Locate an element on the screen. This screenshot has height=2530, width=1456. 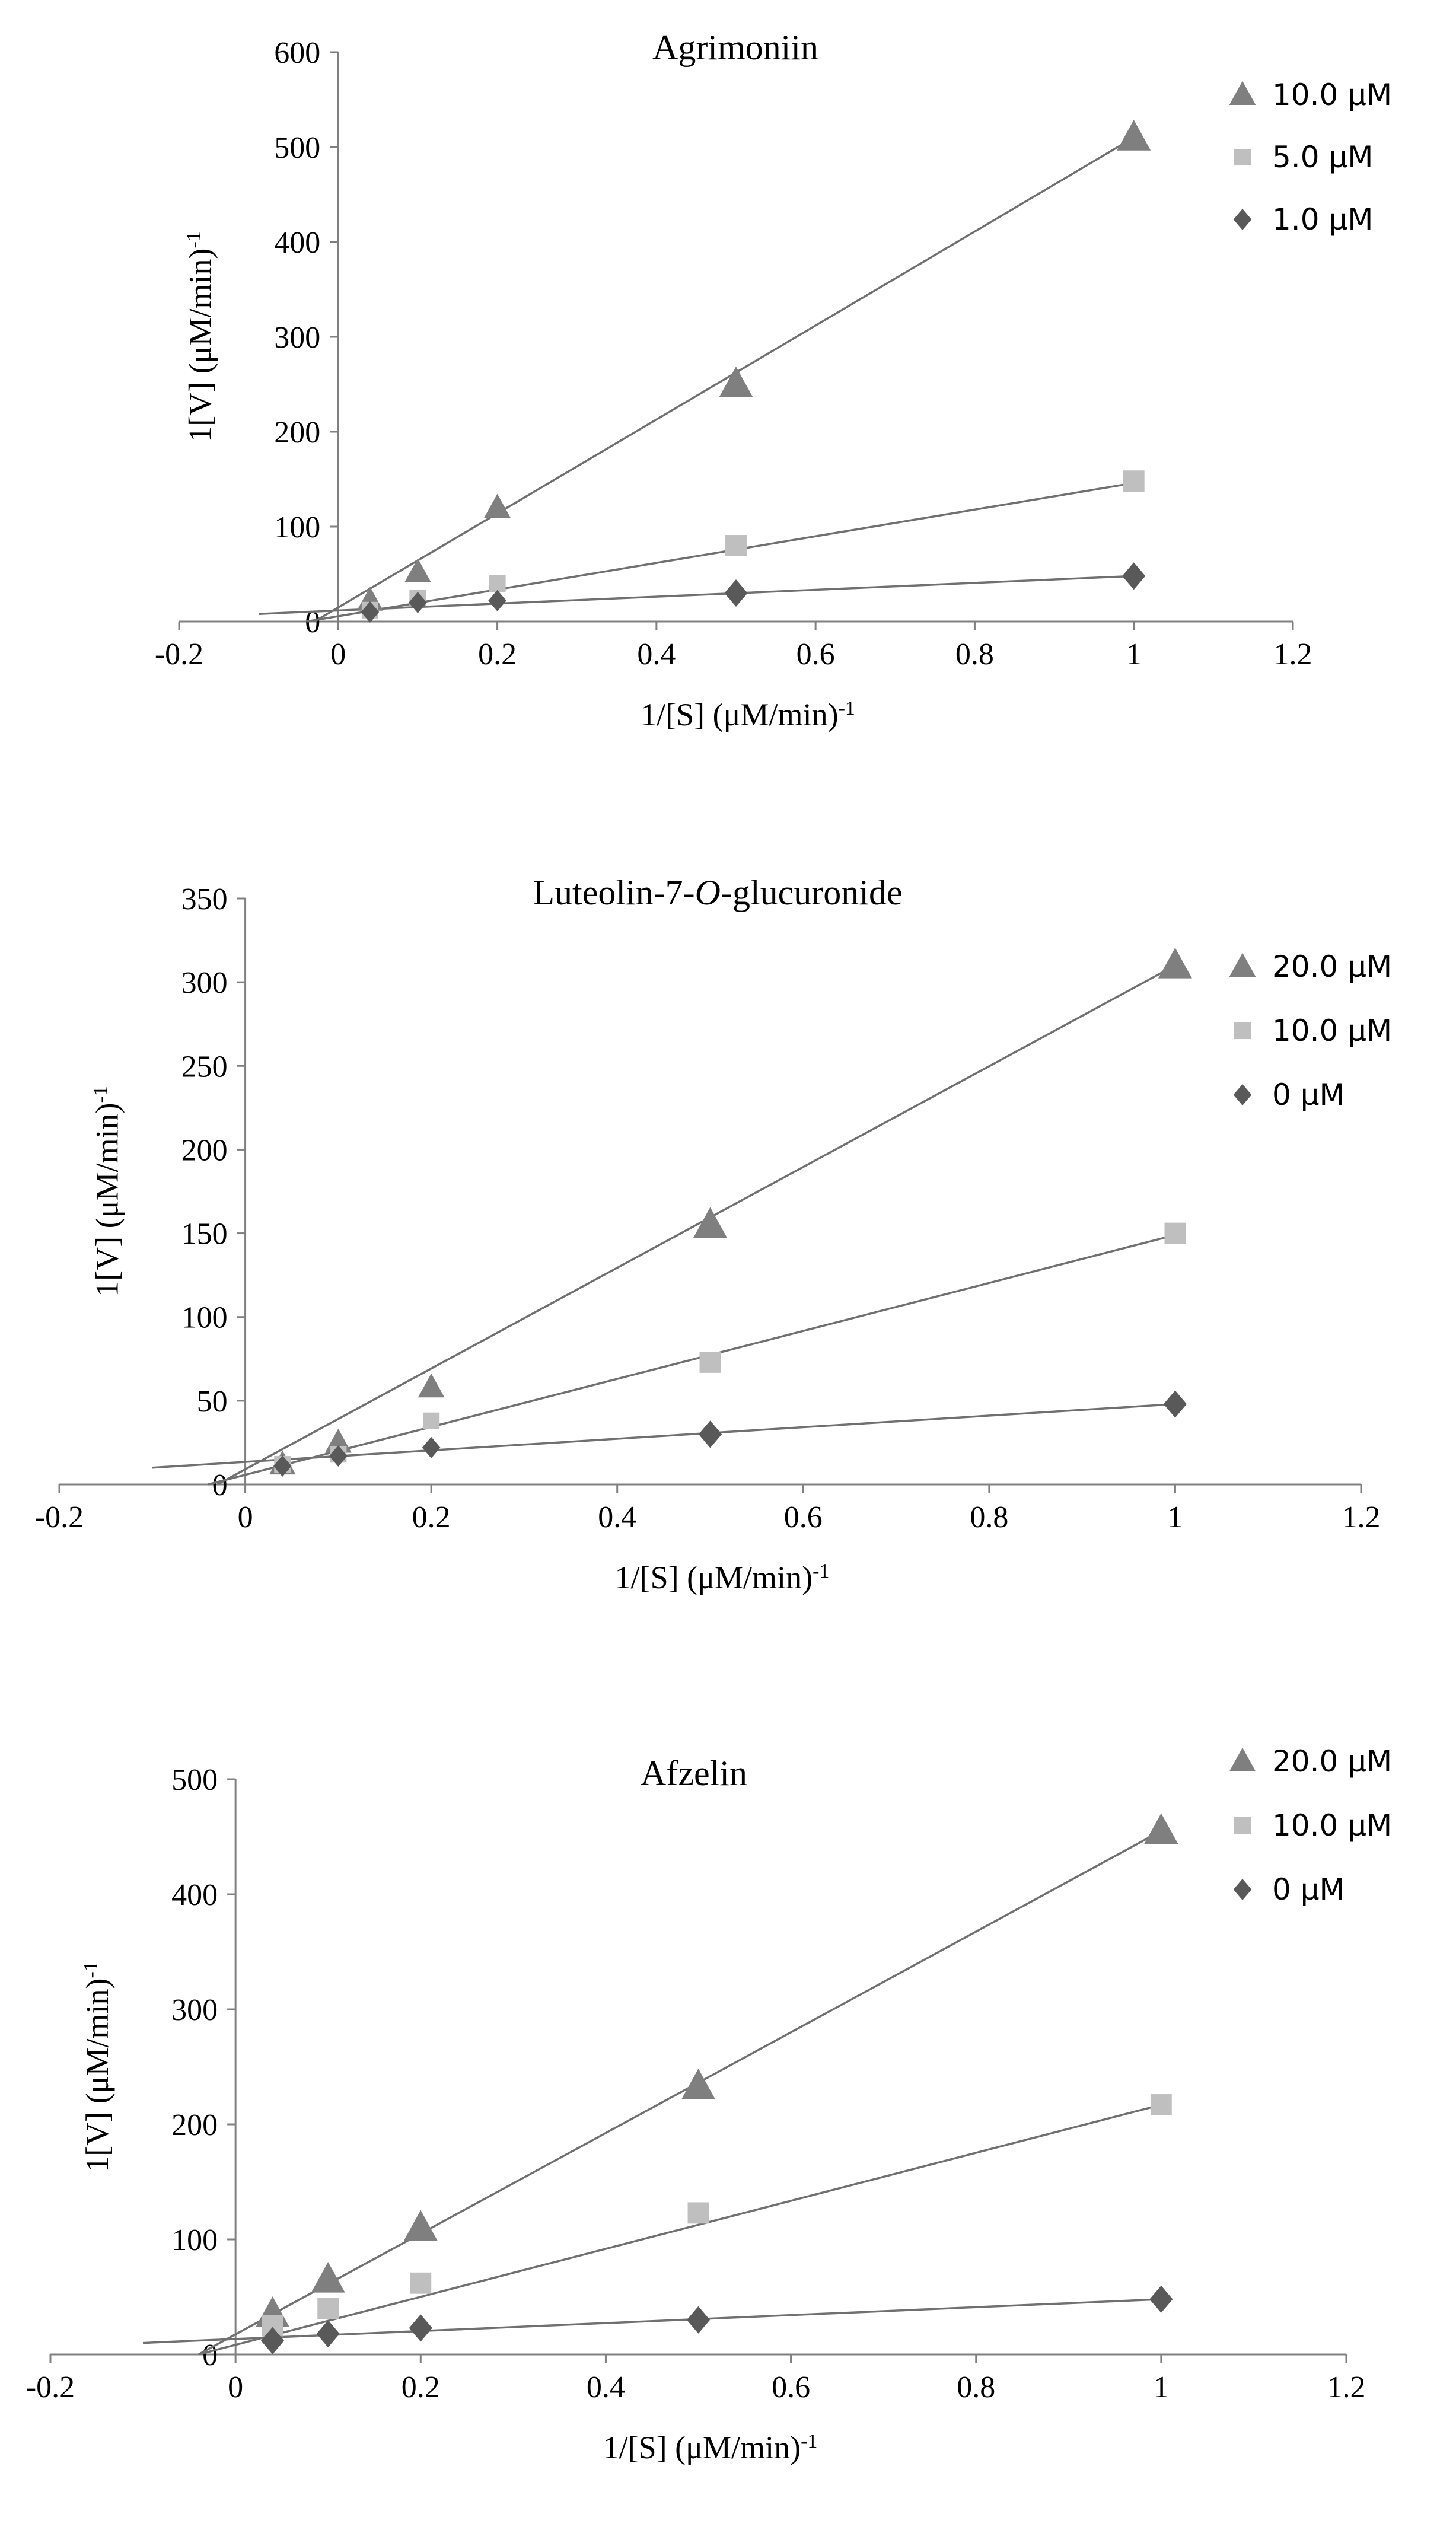
legend-marker-triangle is located at coordinates (1242, 1759).